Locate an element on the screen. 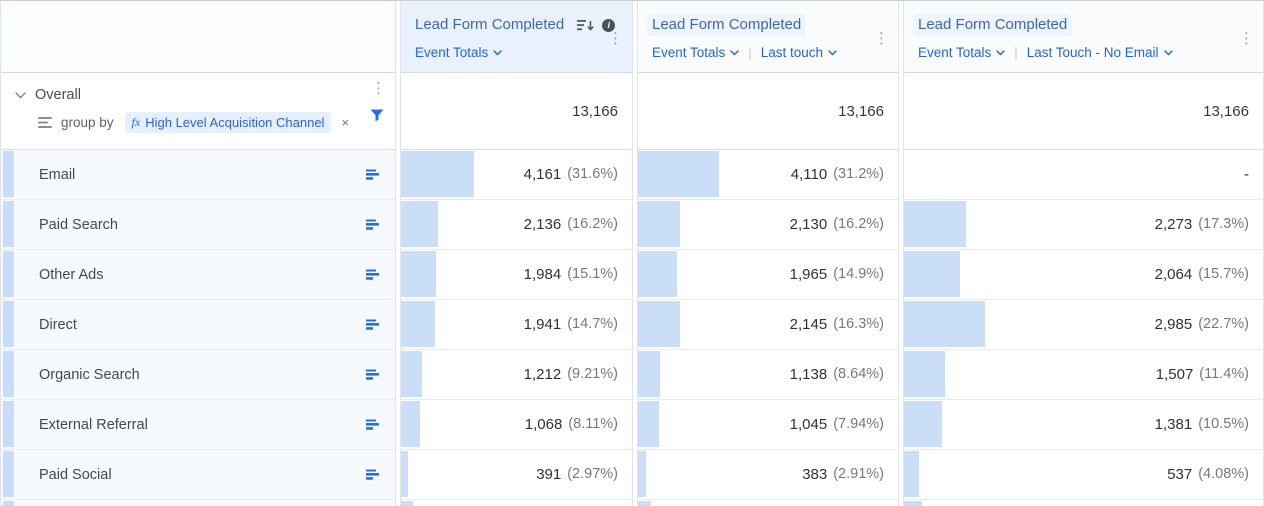 This screenshot has width=1264, height=506. cell-value: 1,941 is located at coordinates (542, 324).